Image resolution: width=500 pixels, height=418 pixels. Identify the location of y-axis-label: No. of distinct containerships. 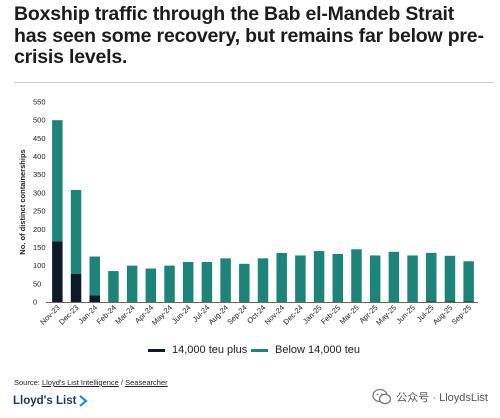
(22, 201).